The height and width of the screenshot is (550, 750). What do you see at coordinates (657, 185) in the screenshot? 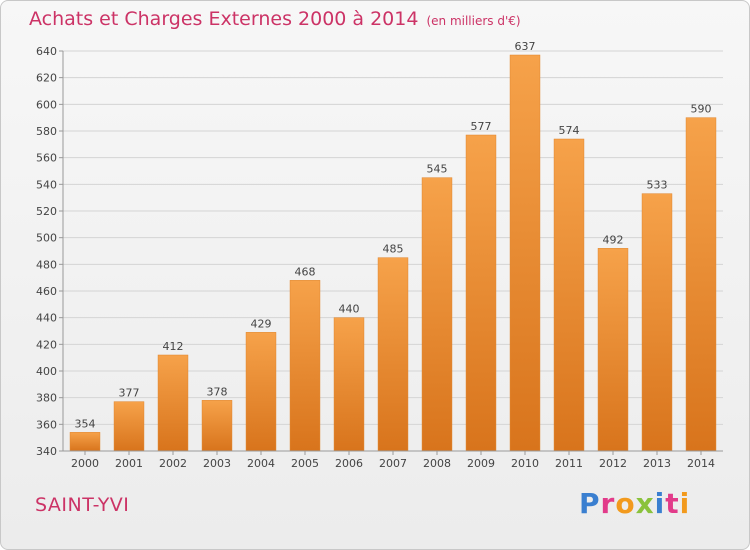
I see `data-label: 533` at bounding box center [657, 185].